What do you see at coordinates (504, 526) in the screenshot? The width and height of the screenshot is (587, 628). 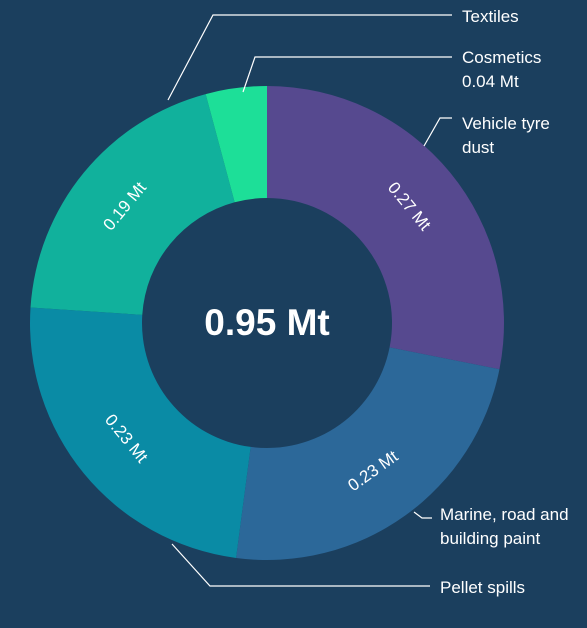 I see `category-label: Marine, road and building paint` at bounding box center [504, 526].